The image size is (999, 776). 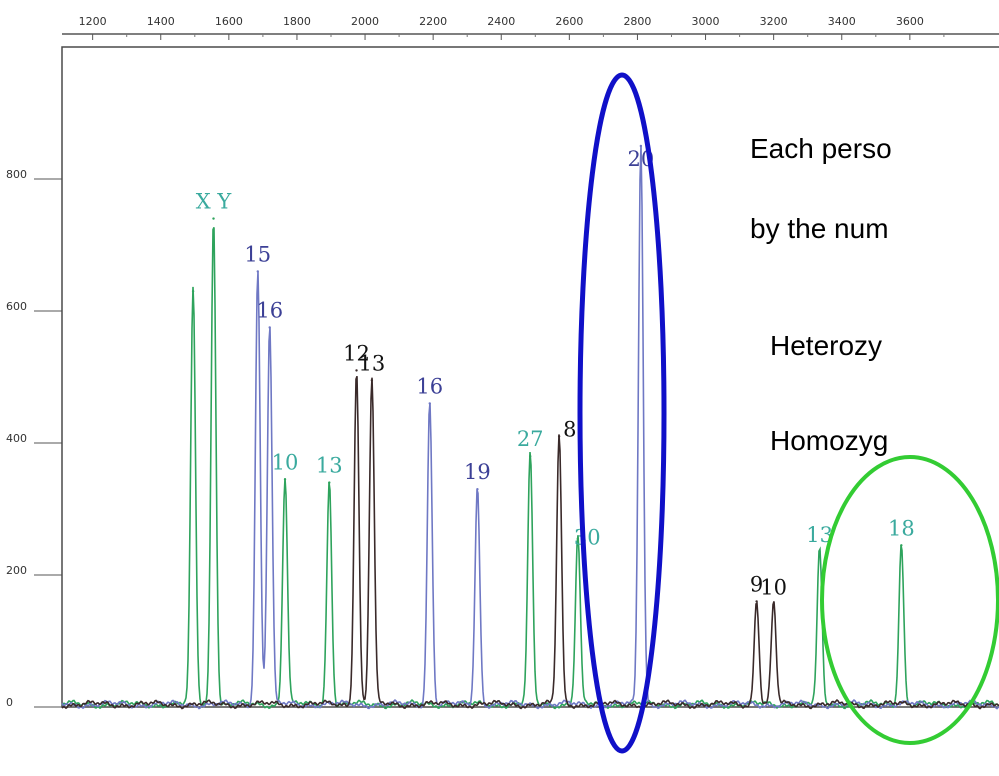 I want to click on highlight-oval-green, so click(x=909, y=600).